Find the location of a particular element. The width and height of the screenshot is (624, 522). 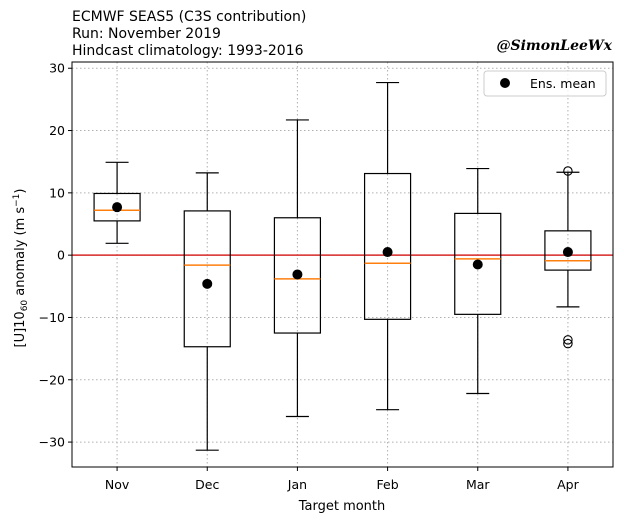

legend-frame is located at coordinates (545, 83).